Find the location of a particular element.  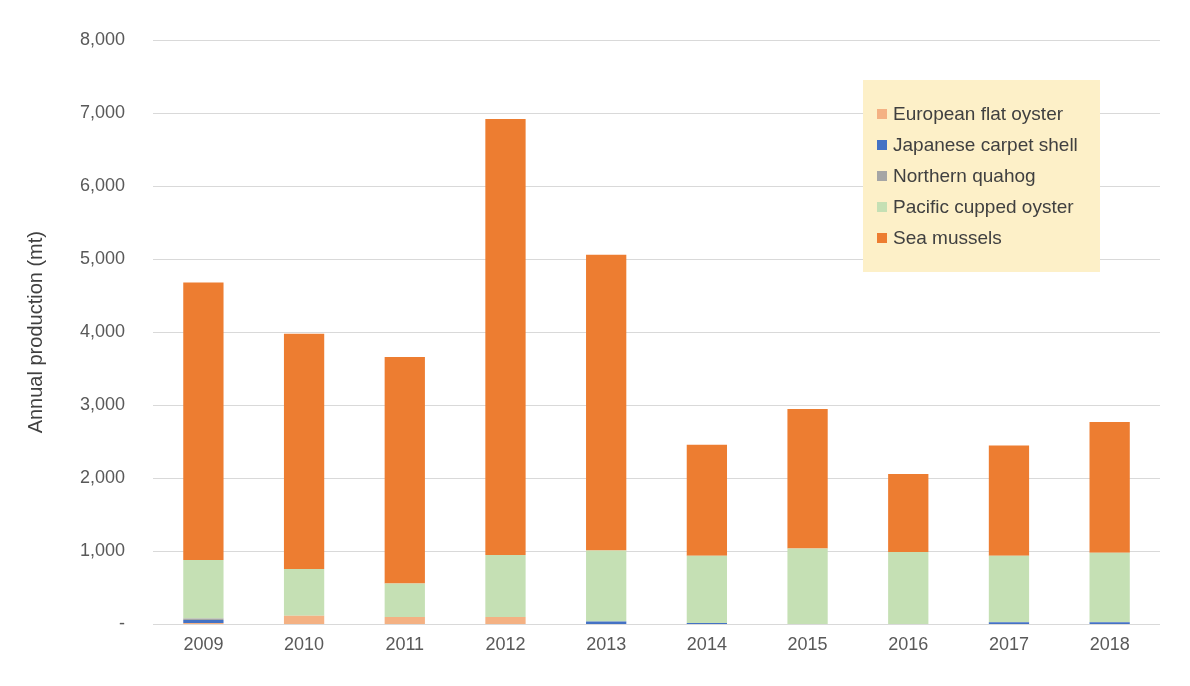

y-tick-label: 8,000 is located at coordinates (103, 38).